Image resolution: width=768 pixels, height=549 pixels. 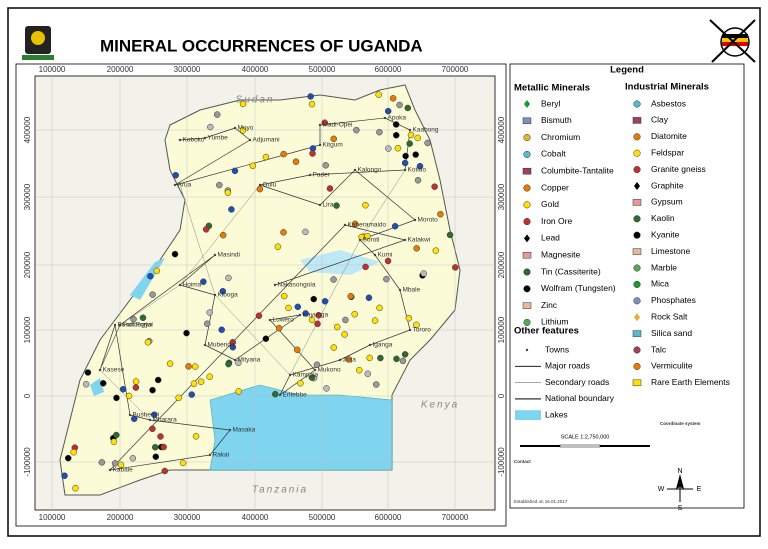 What do you see at coordinates (249, 360) in the screenshot?
I see `town-name: Mityana` at bounding box center [249, 360].